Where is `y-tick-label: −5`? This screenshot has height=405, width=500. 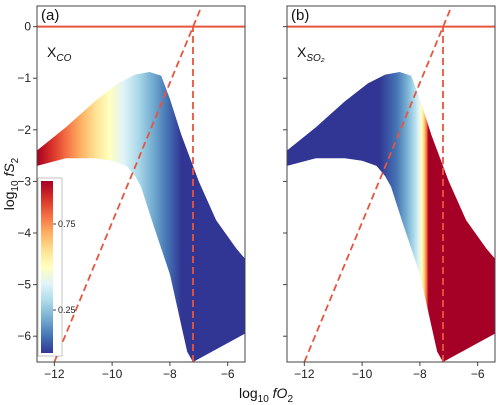
y-tick-label: −5 is located at coordinates (24, 285).